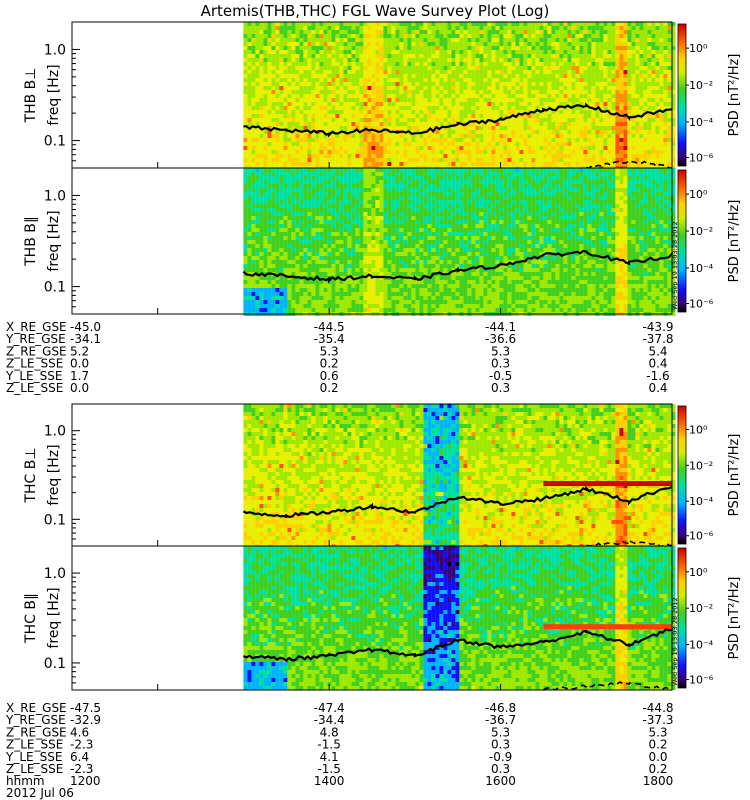  Describe the element at coordinates (500, 781) in the screenshot. I see `ephemeris-value: 1600` at that location.